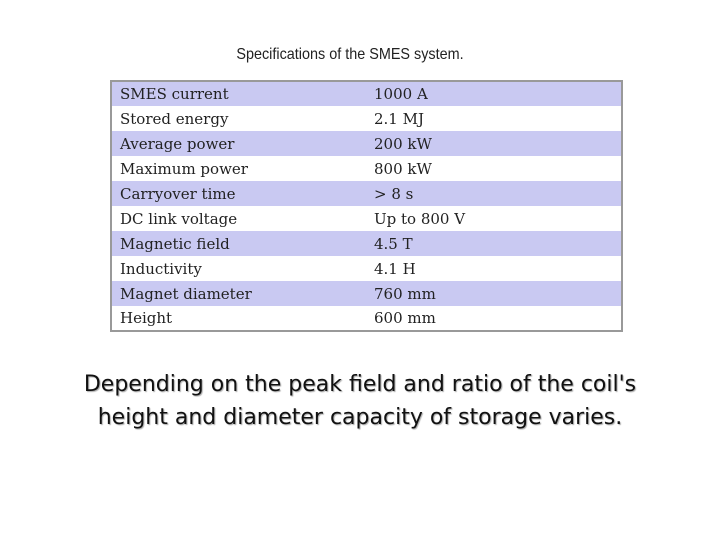  Describe the element at coordinates (366, 93) in the screenshot. I see `table-row: SMES current 1000 A` at that location.